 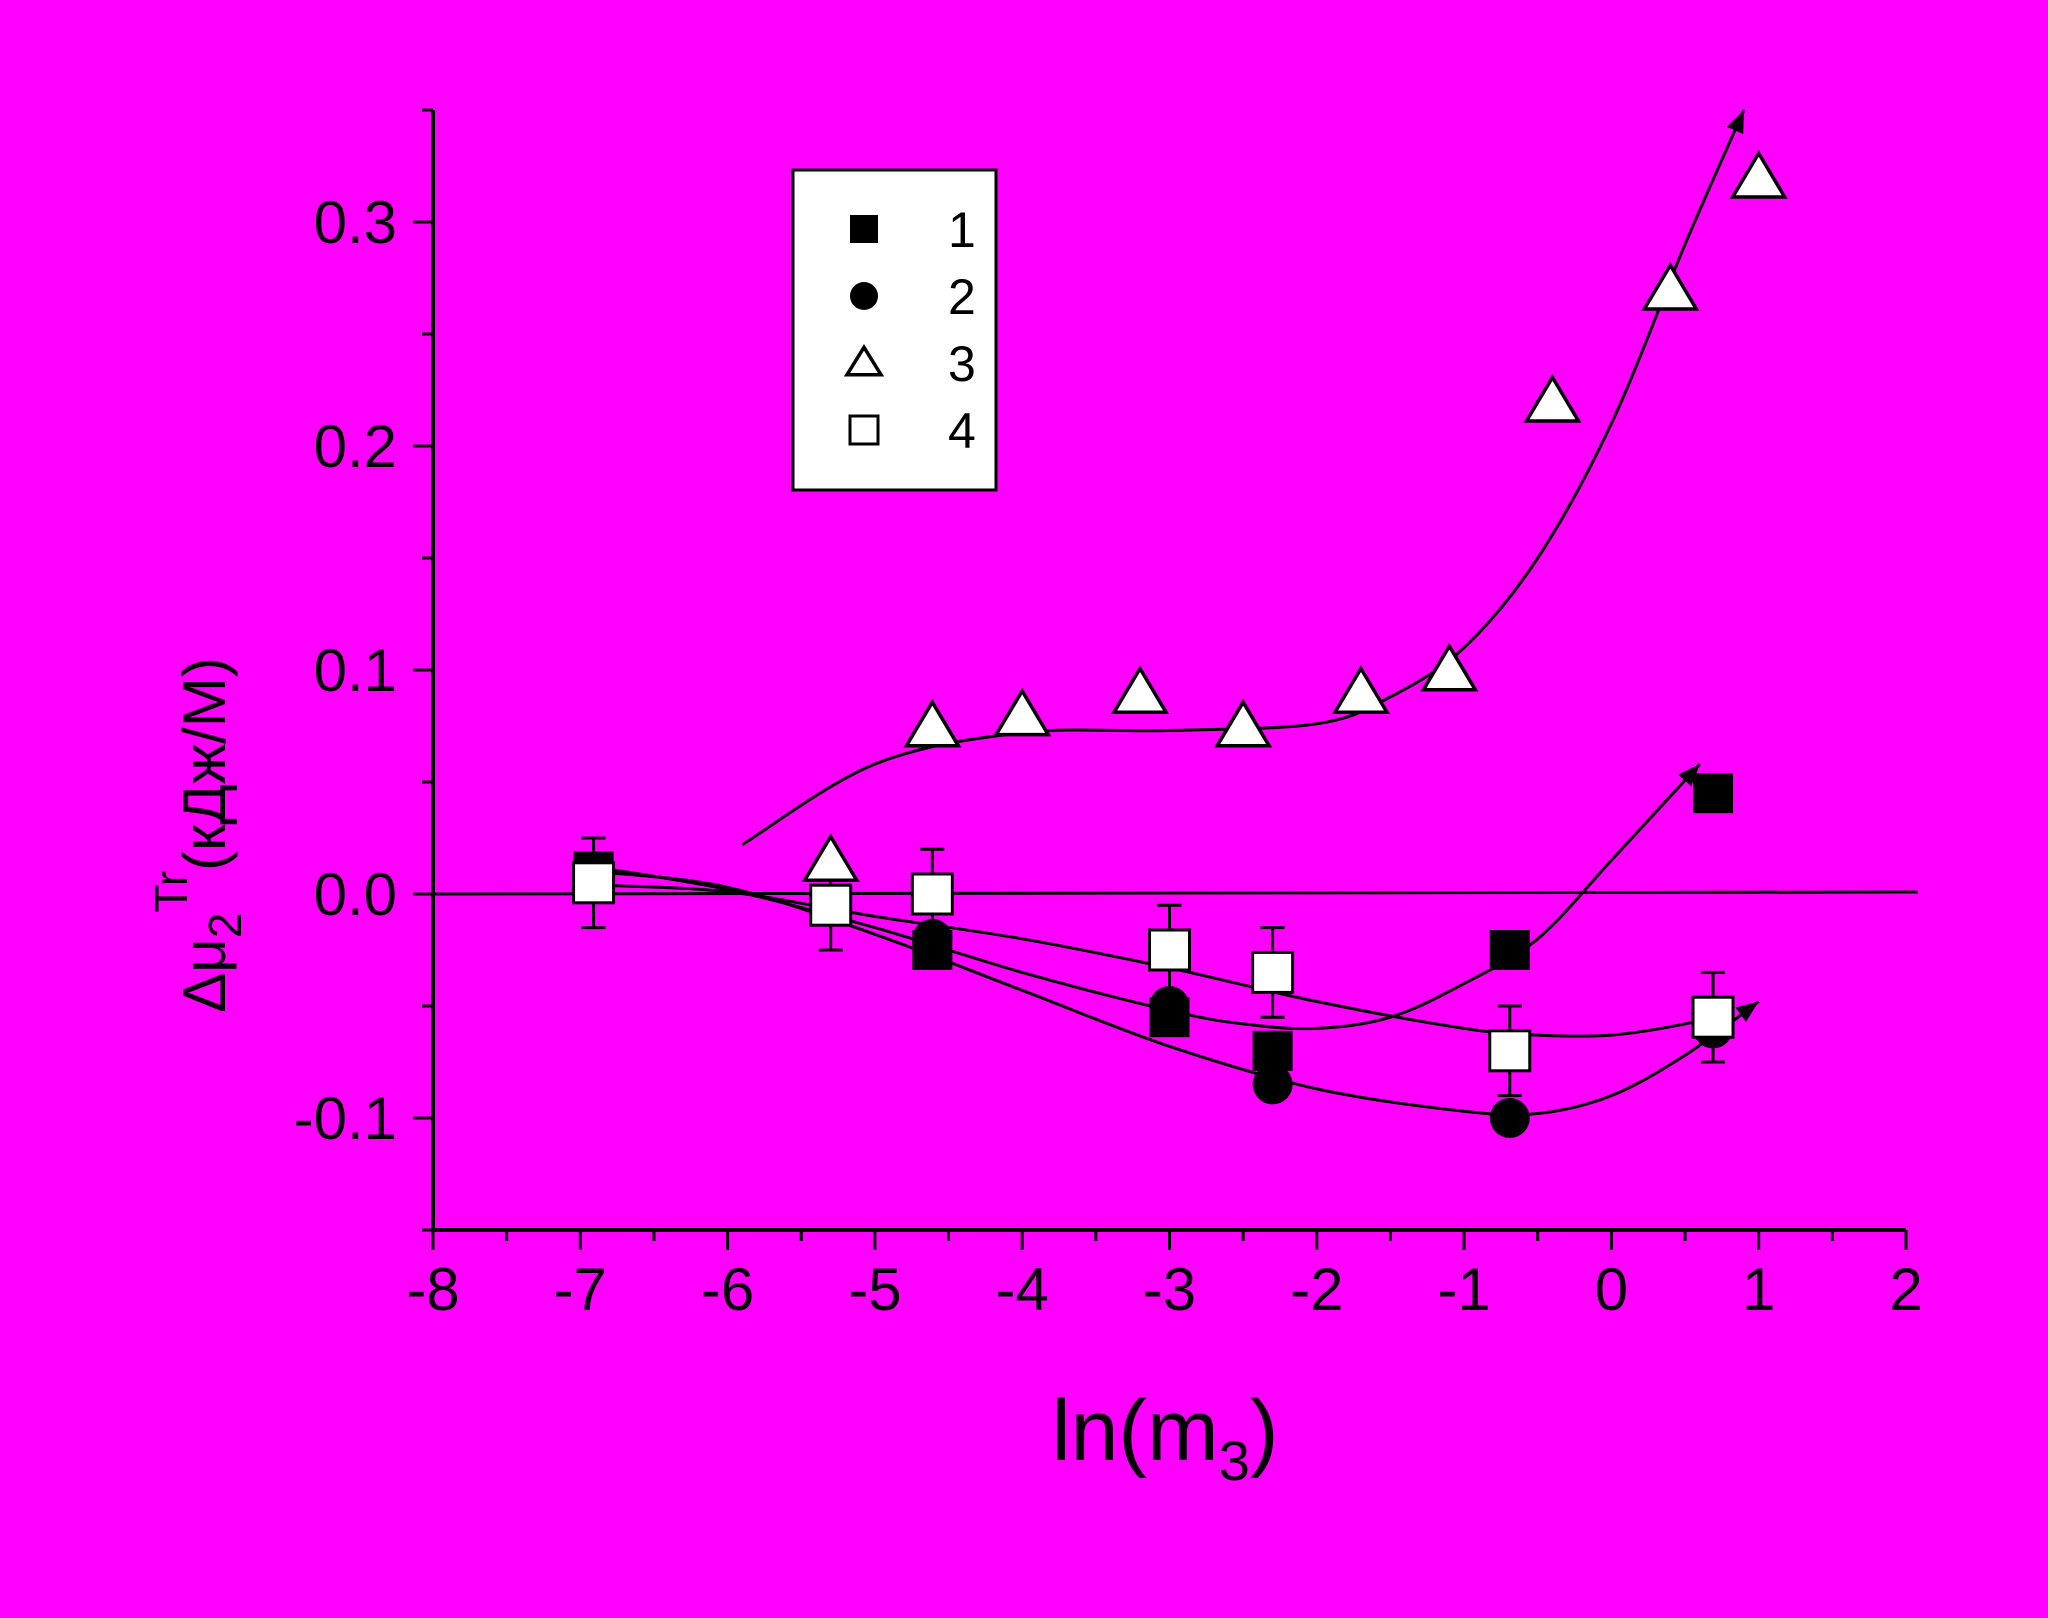 I want to click on x-tick-label: 1, so click(x=1758, y=1289).